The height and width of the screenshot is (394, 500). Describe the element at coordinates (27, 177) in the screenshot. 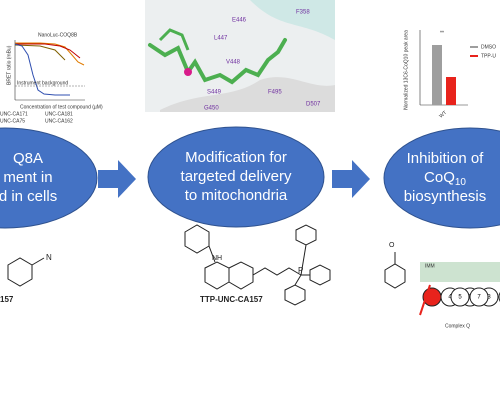

I see `step-line: ment in` at that location.